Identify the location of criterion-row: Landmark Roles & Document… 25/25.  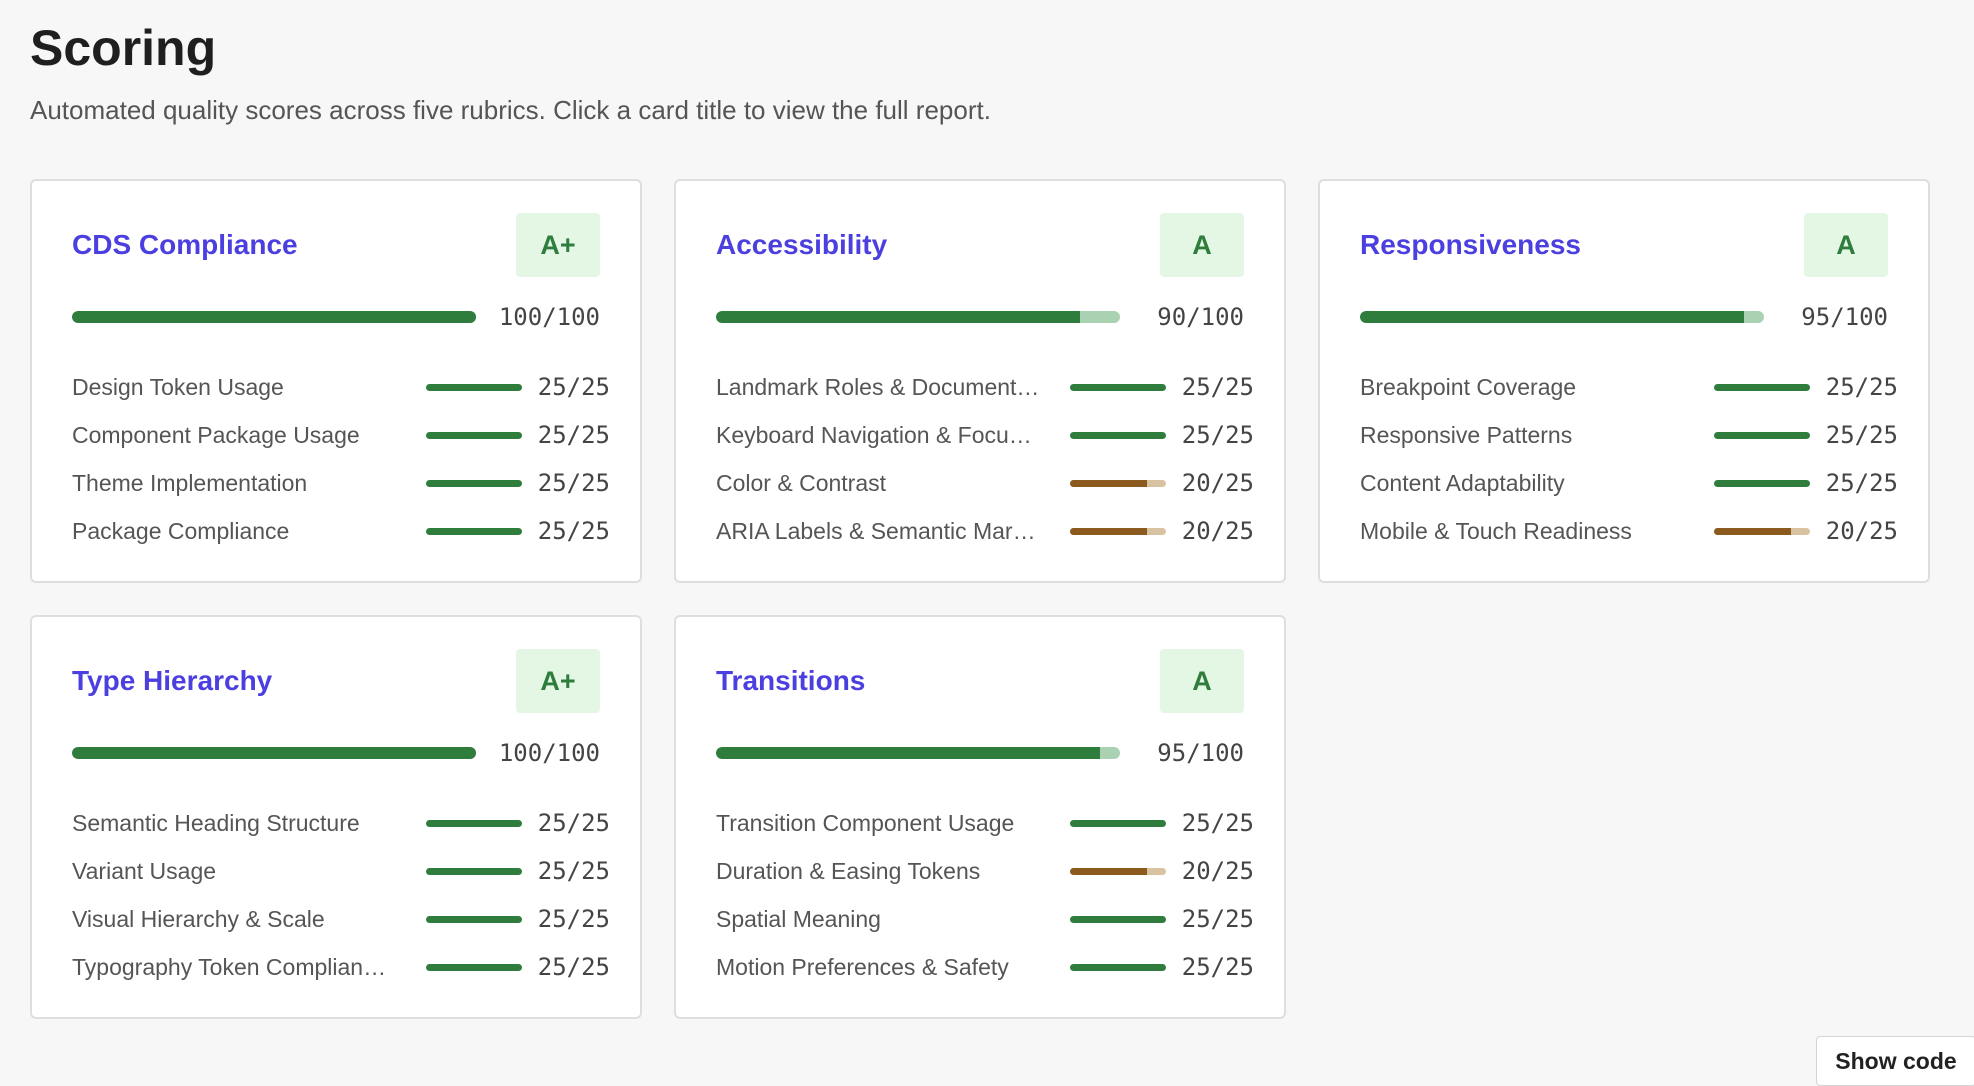
(985, 387).